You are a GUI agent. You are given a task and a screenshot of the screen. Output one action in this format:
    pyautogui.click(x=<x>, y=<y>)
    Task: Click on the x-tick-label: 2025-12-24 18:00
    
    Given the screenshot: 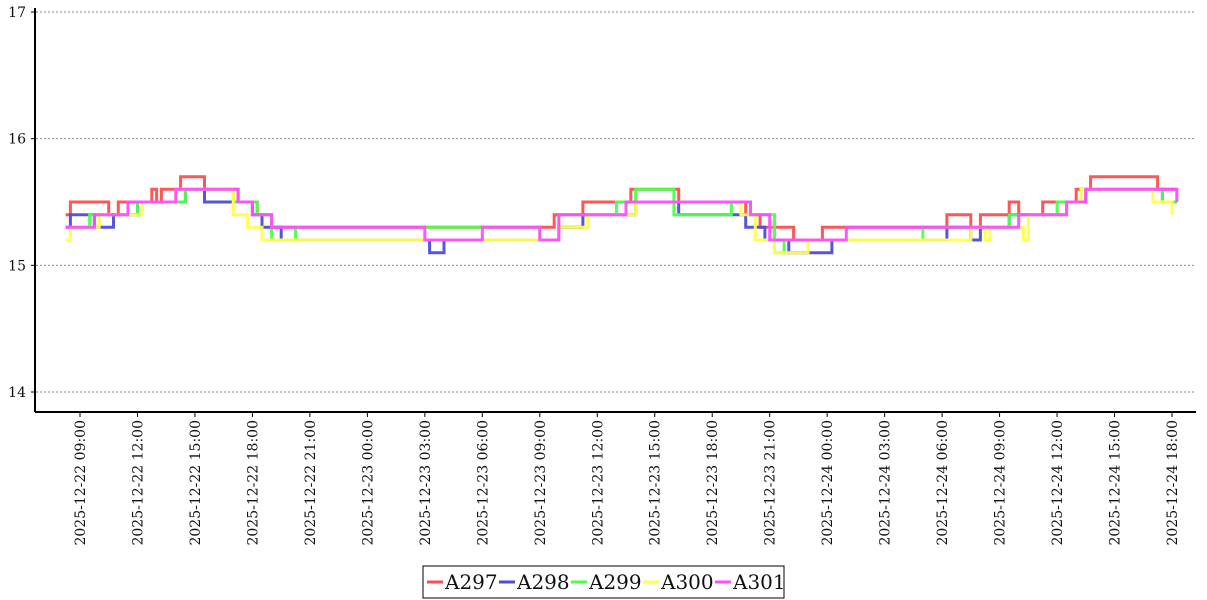 What is the action you would take?
    pyautogui.click(x=1173, y=483)
    